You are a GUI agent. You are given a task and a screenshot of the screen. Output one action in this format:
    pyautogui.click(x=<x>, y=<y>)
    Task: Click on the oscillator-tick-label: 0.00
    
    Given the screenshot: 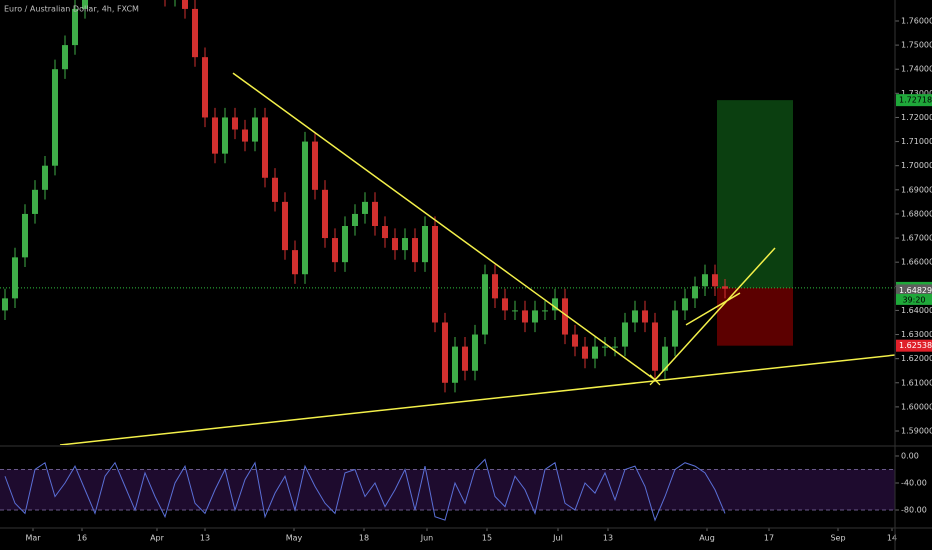 What is the action you would take?
    pyautogui.click(x=910, y=455)
    